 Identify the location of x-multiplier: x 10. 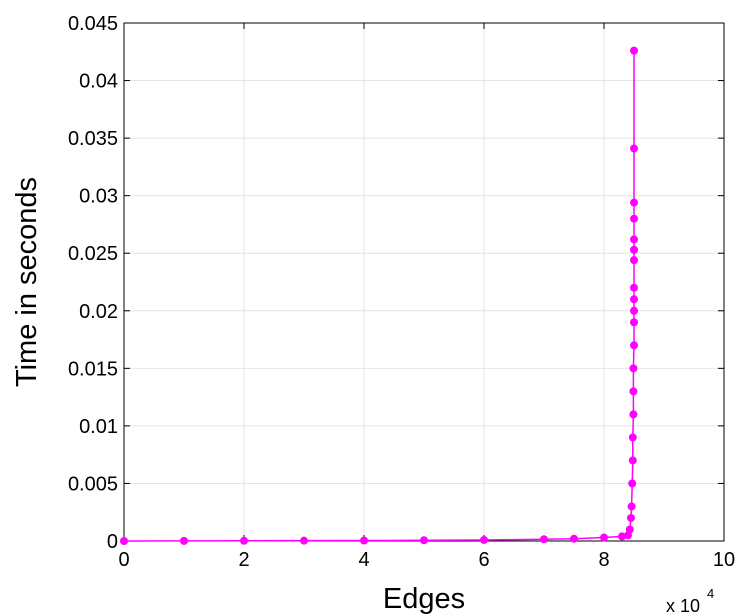
(683, 606).